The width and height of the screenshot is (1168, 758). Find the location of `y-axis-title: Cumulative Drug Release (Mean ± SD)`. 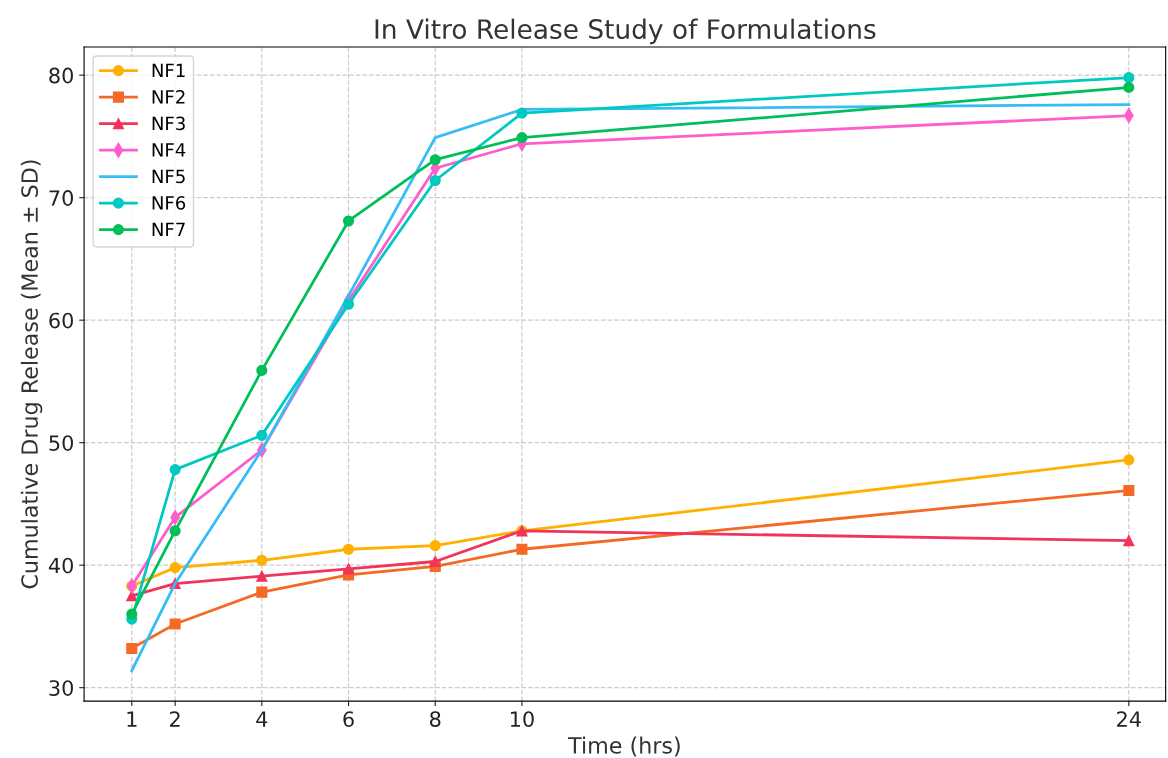

y-axis-title: Cumulative Drug Release (Mean ± SD) is located at coordinates (31, 374).